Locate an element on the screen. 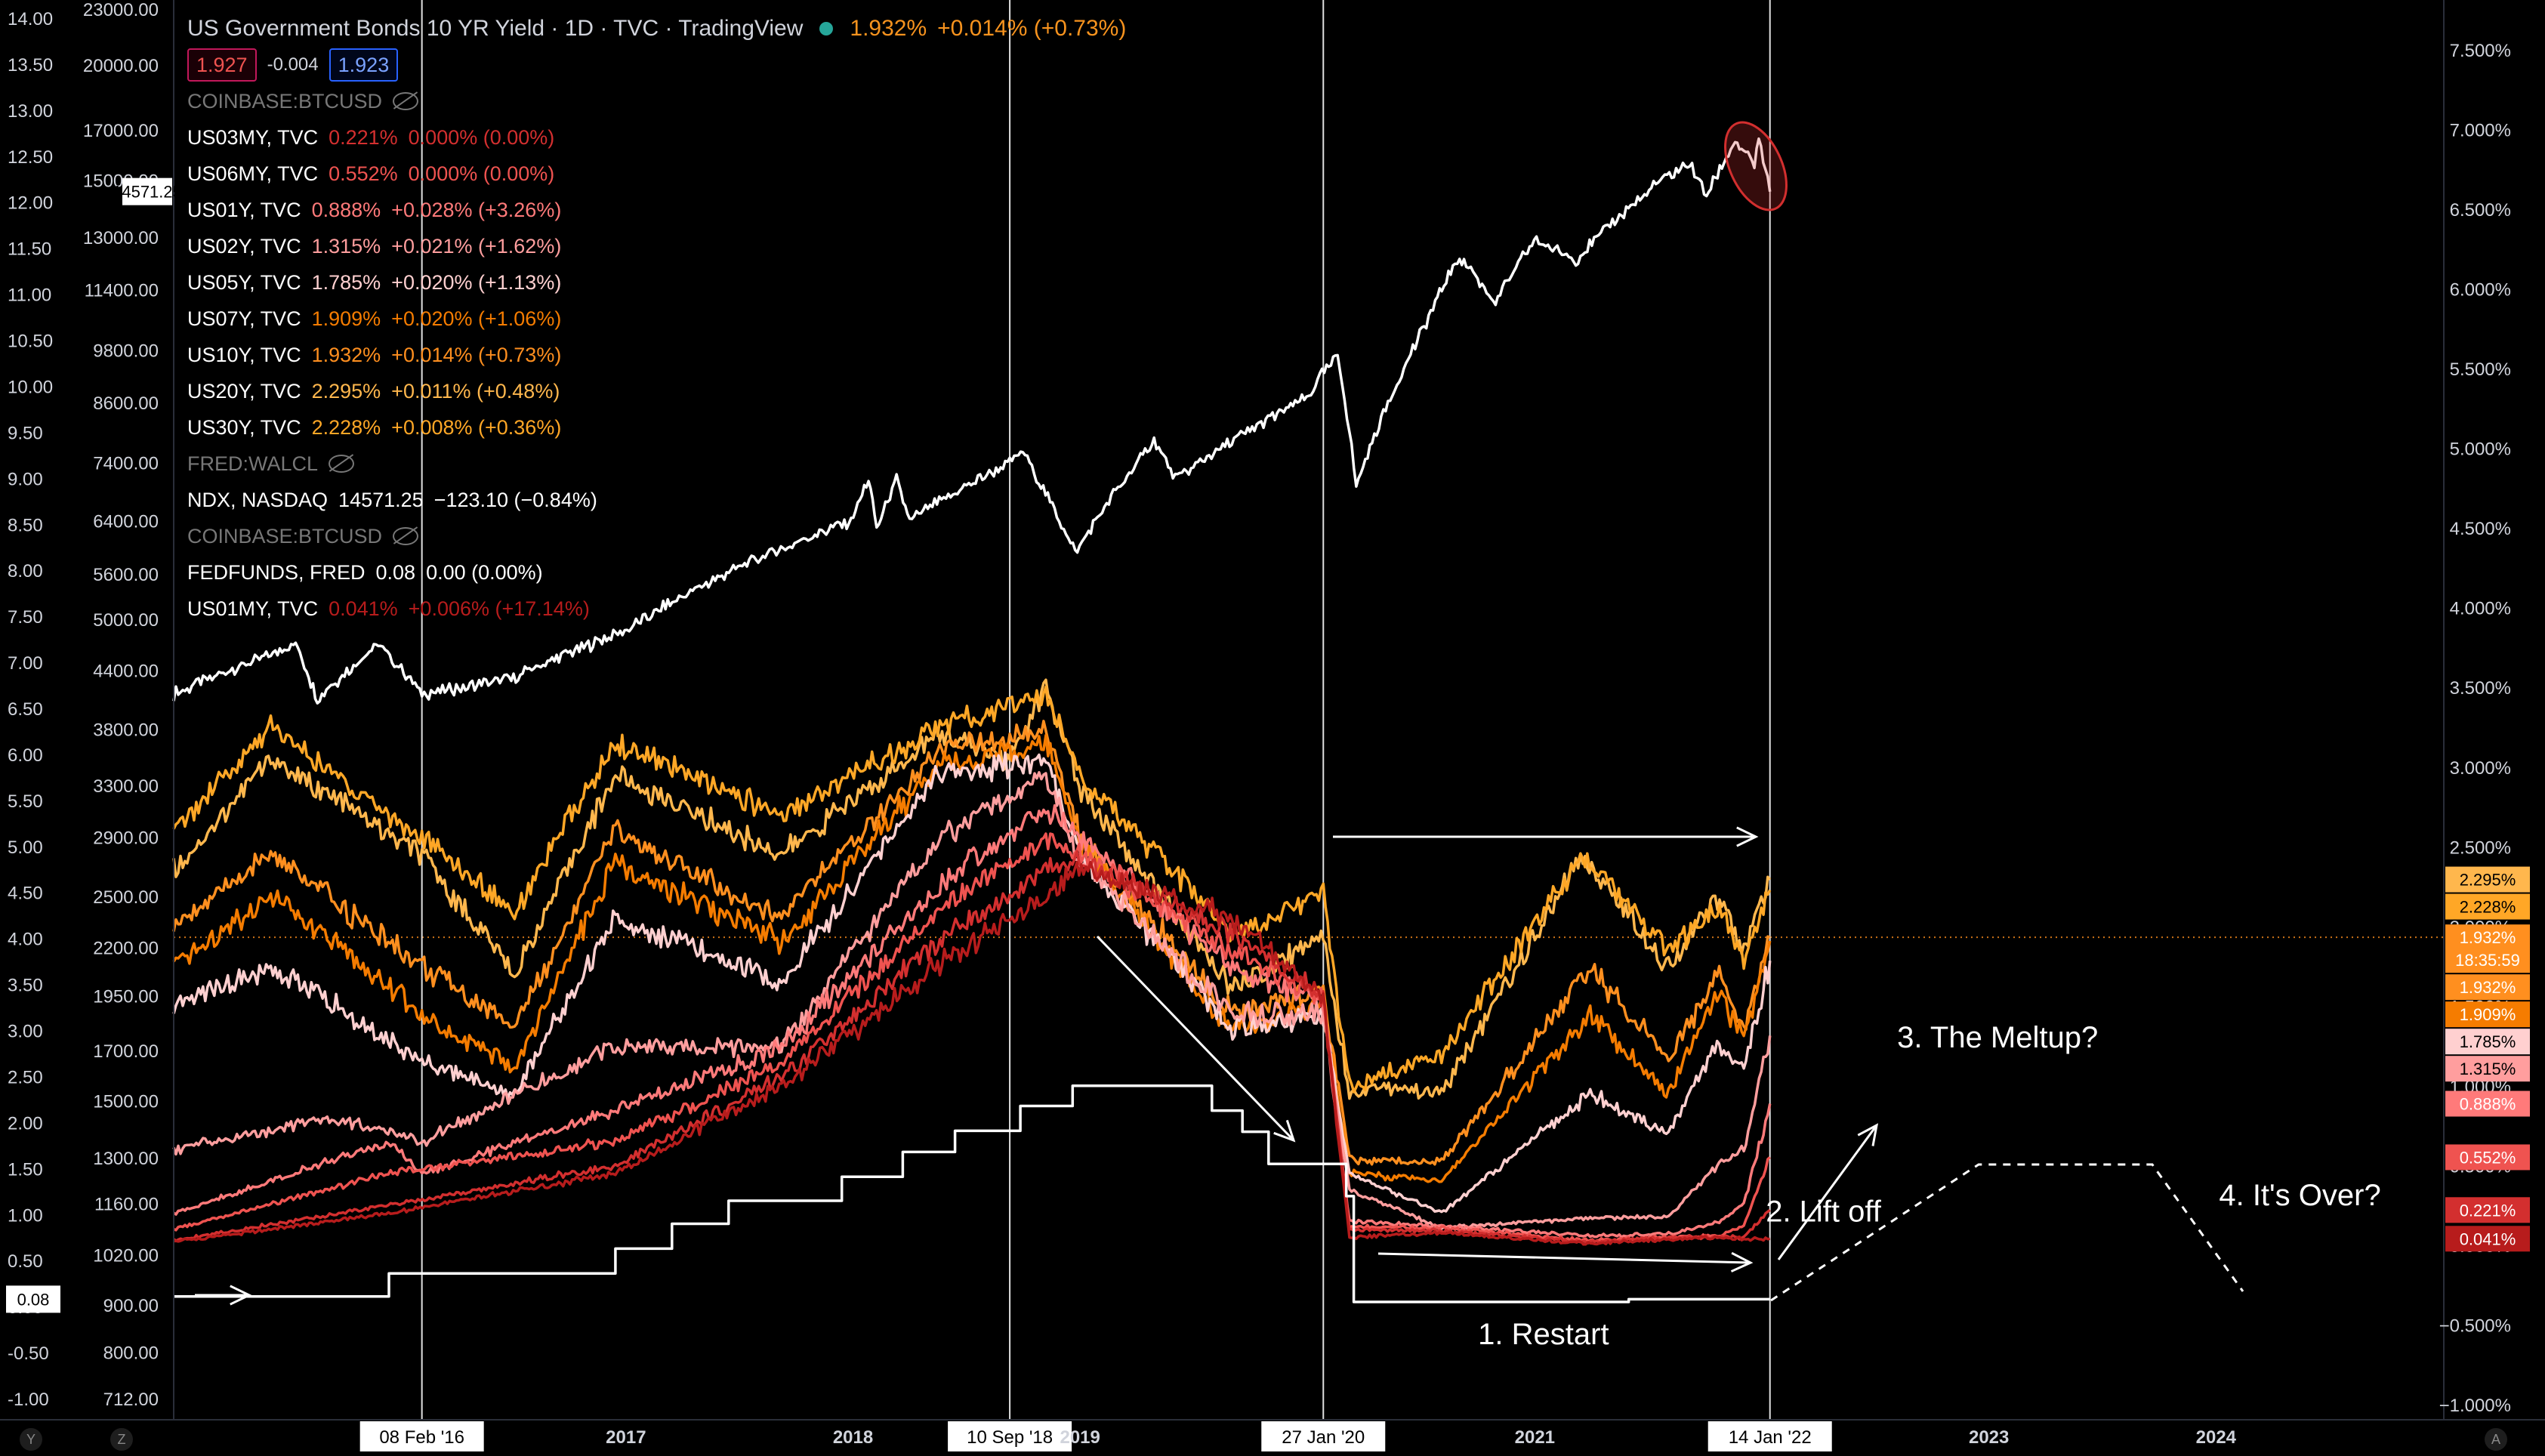 The height and width of the screenshot is (1456, 2545). time-marker-label: 14 Jan '22 is located at coordinates (1771, 1437).